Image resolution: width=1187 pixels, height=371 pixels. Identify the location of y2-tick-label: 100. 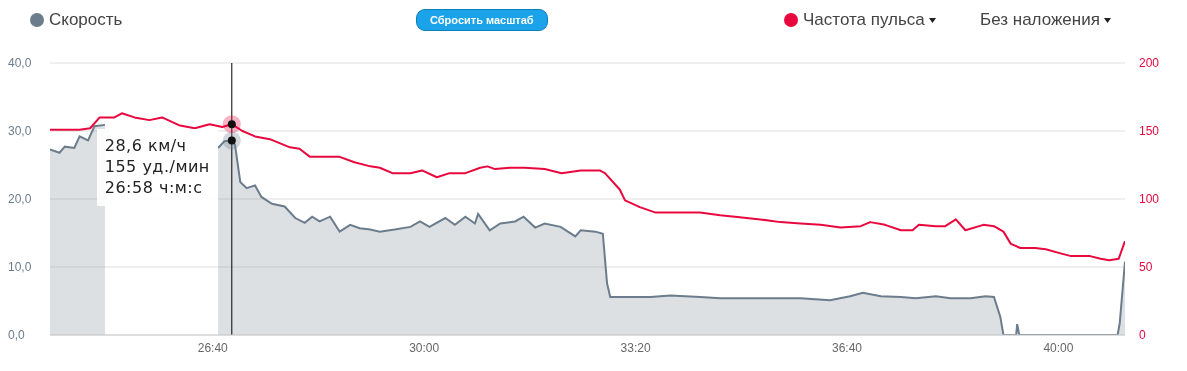
(1149, 199).